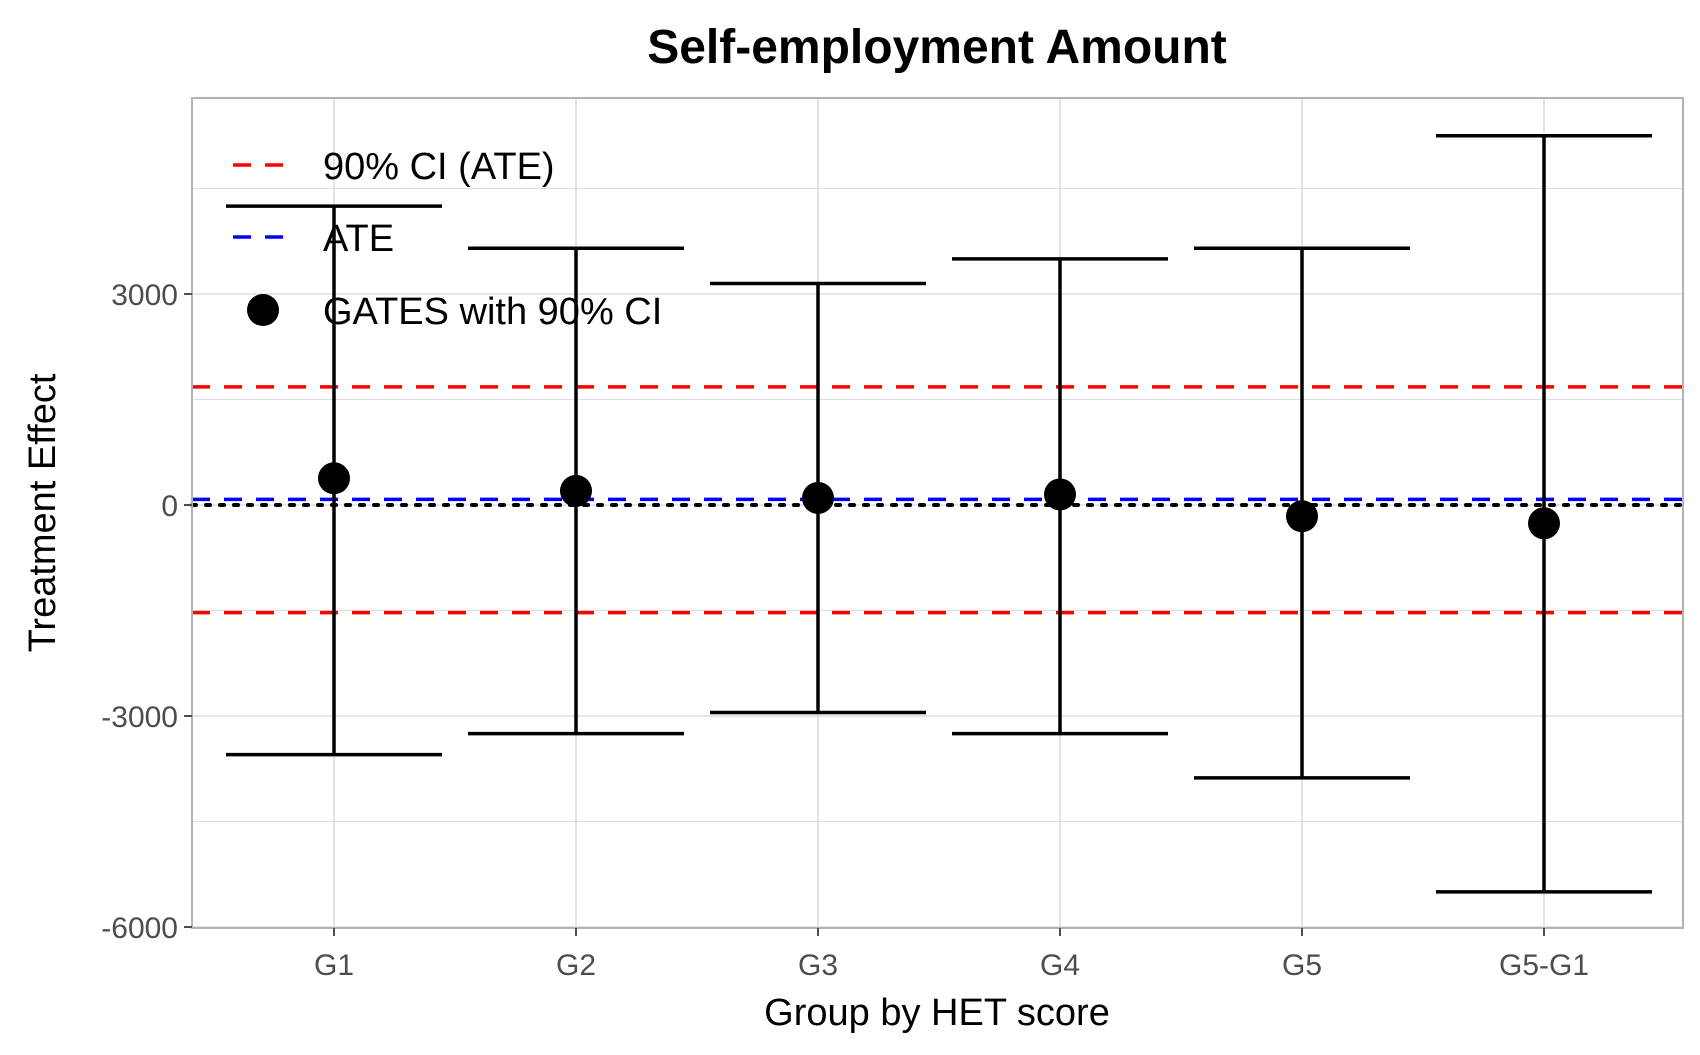  Describe the element at coordinates (1060, 965) in the screenshot. I see `x-tick-label: G4` at that location.